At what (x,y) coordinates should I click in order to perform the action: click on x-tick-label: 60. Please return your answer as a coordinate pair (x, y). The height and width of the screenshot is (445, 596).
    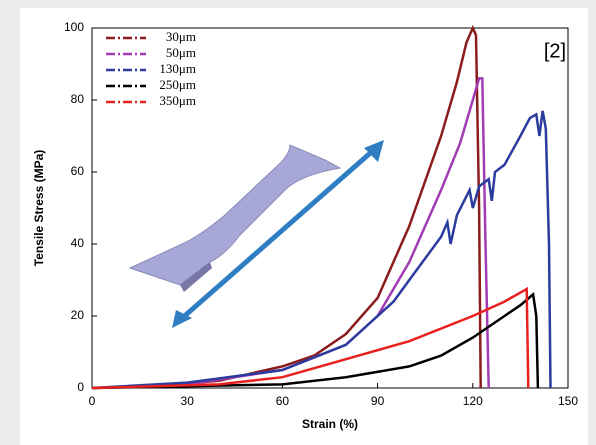
    Looking at the image, I should click on (283, 401).